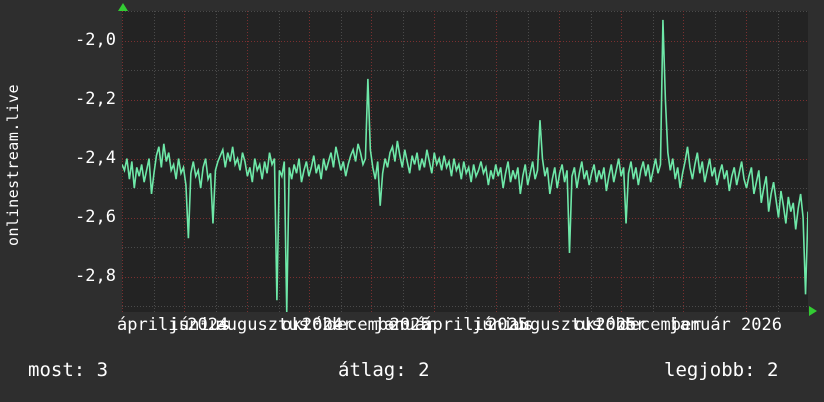  Describe the element at coordinates (725, 325) in the screenshot. I see `x-axis-tick-label: január 2026` at that location.